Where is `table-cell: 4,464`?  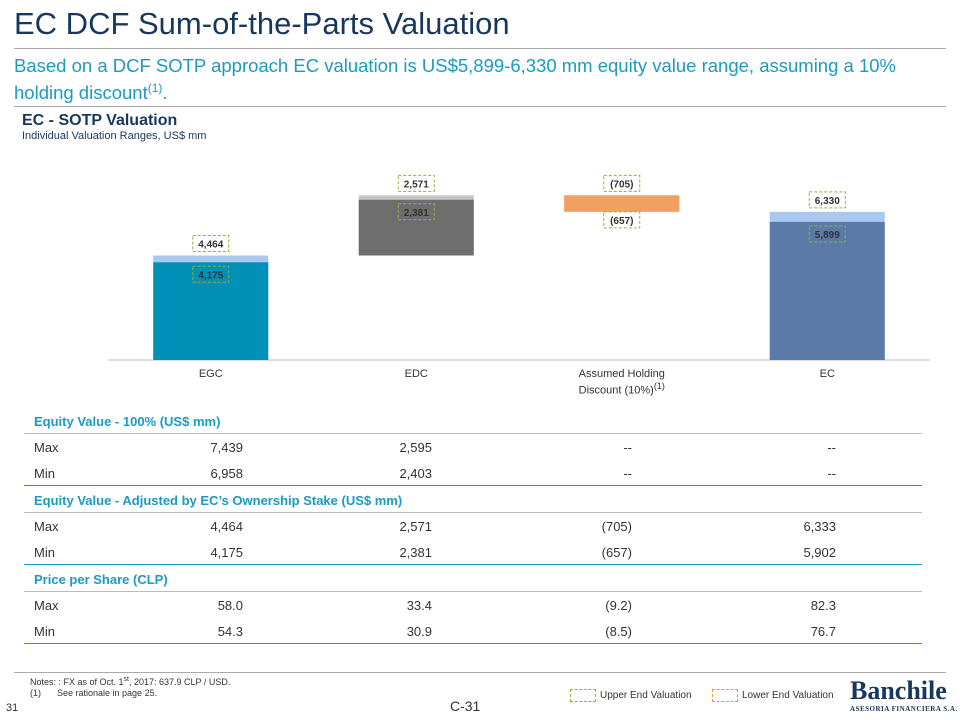 table-cell: 4,464 is located at coordinates (226, 526).